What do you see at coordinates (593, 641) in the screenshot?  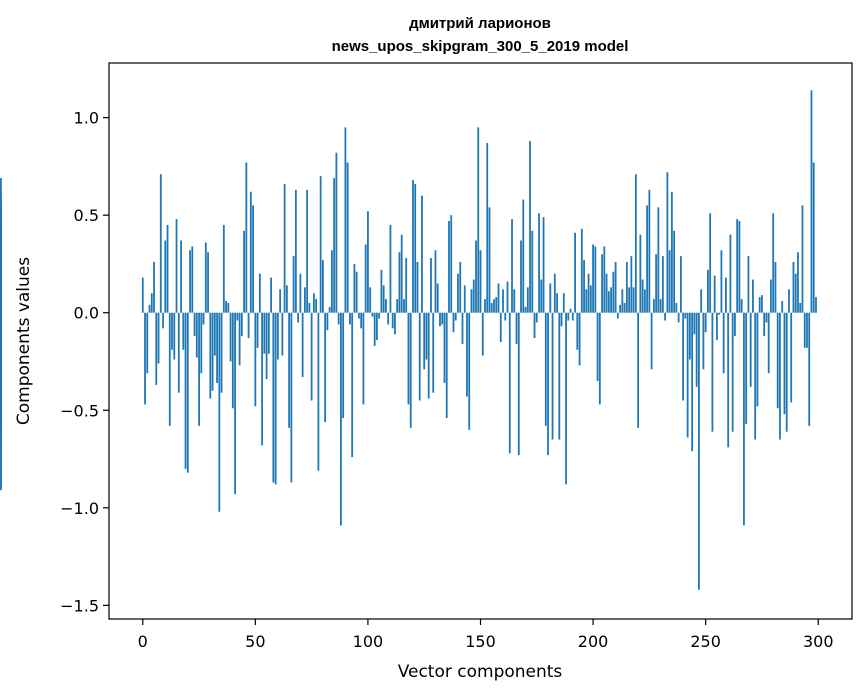 I see `x-tick-label: 200` at bounding box center [593, 641].